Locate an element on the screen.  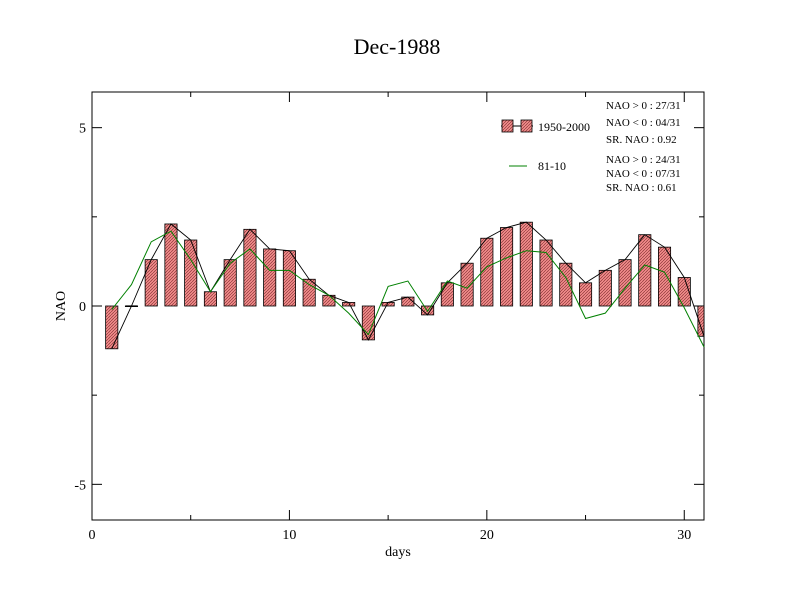
legend-label-1950-2000: 1950-2000 is located at coordinates (564, 127).